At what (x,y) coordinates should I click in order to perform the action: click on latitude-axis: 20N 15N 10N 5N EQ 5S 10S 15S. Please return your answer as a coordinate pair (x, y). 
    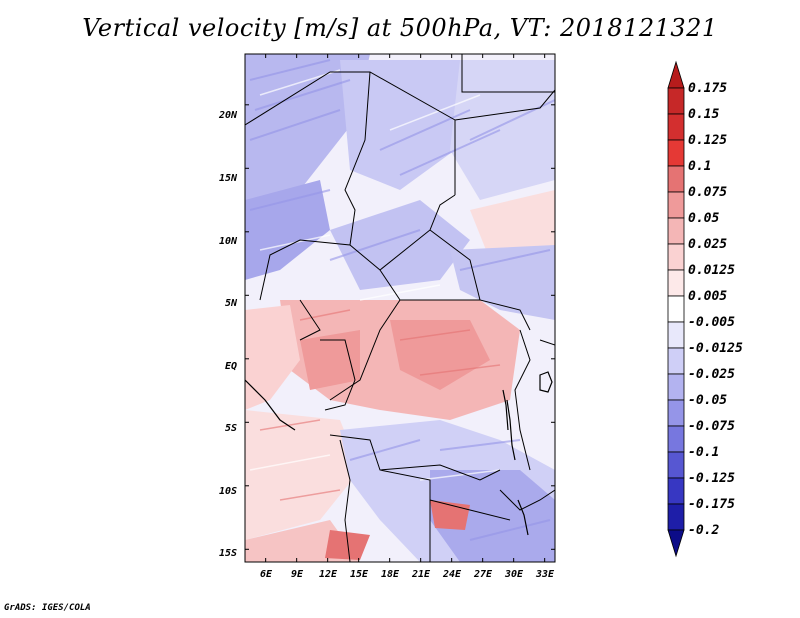
    Looking at the image, I should click on (228, 334).